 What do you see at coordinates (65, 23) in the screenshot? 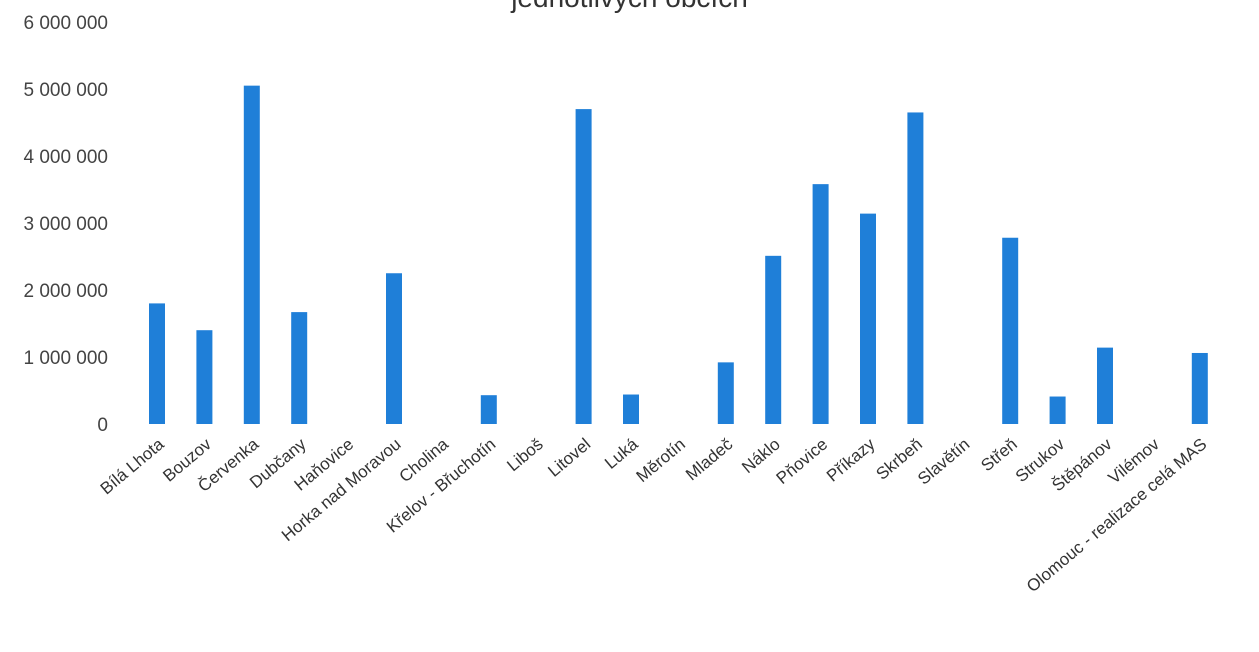
I see `y-tick-label: 6 000 000` at bounding box center [65, 23].